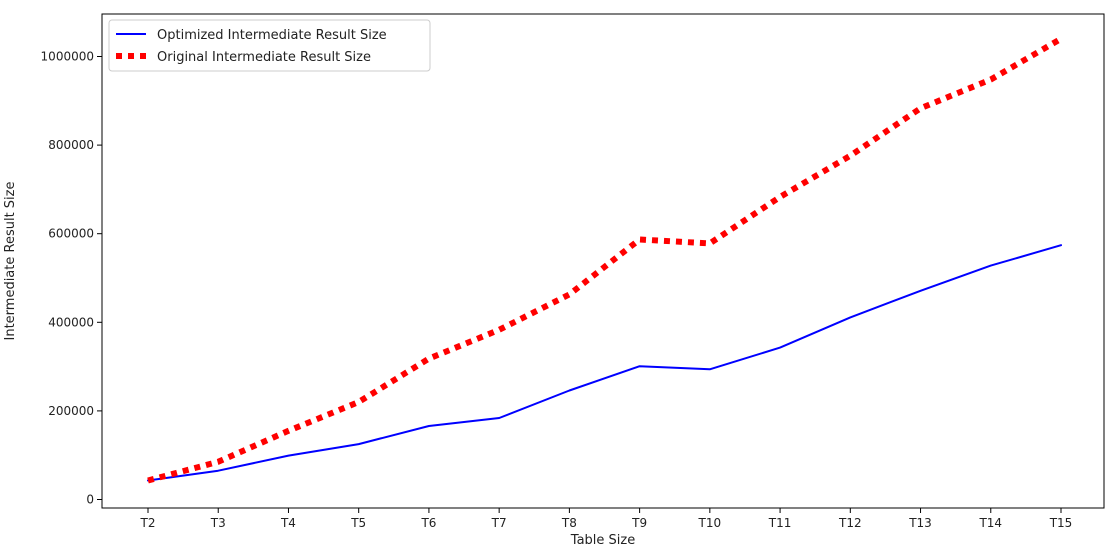 The width and height of the screenshot is (1120, 550). Describe the element at coordinates (71, 411) in the screenshot. I see `y-tick-label: 200000` at that location.